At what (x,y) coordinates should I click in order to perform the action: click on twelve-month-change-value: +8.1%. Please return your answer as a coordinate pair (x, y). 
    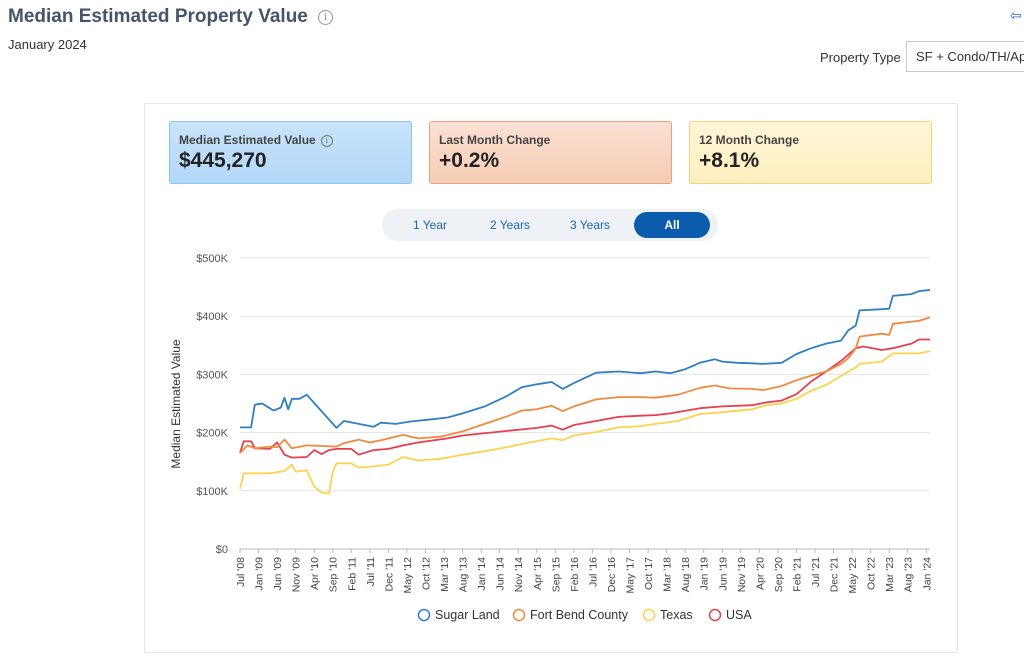
    Looking at the image, I should click on (729, 160).